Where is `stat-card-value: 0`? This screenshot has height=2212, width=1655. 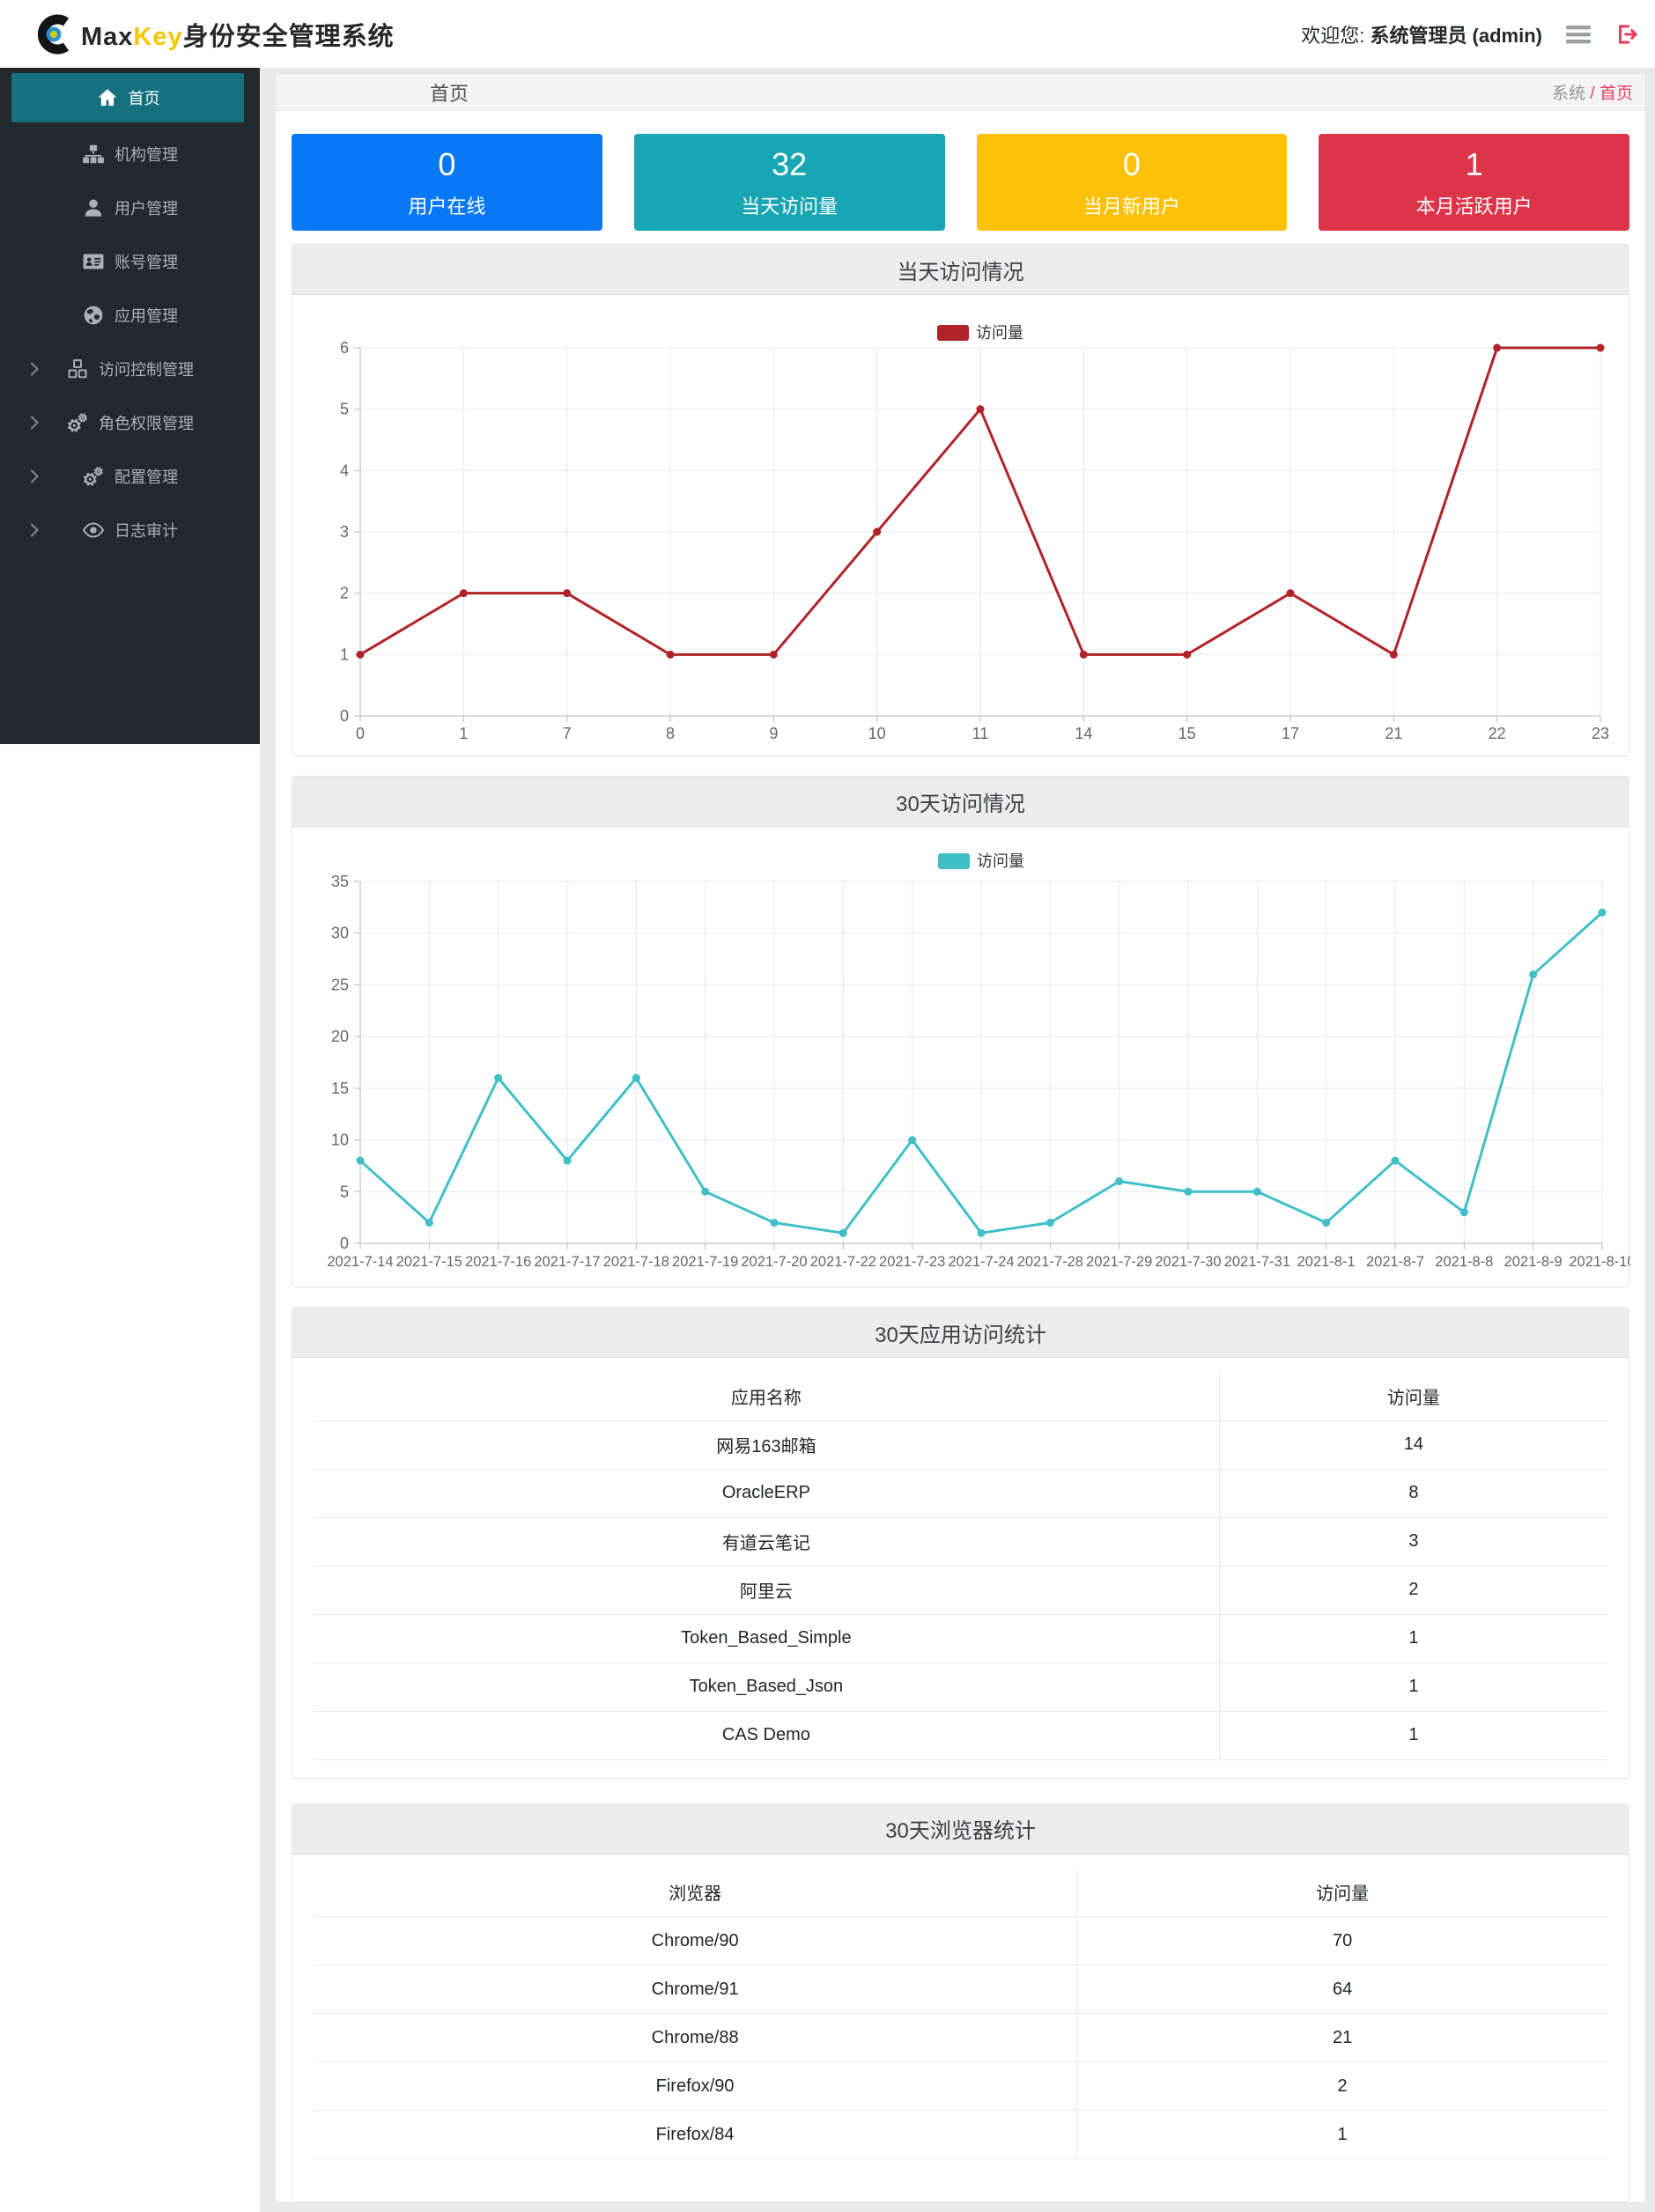 stat-card-value: 0 is located at coordinates (447, 163).